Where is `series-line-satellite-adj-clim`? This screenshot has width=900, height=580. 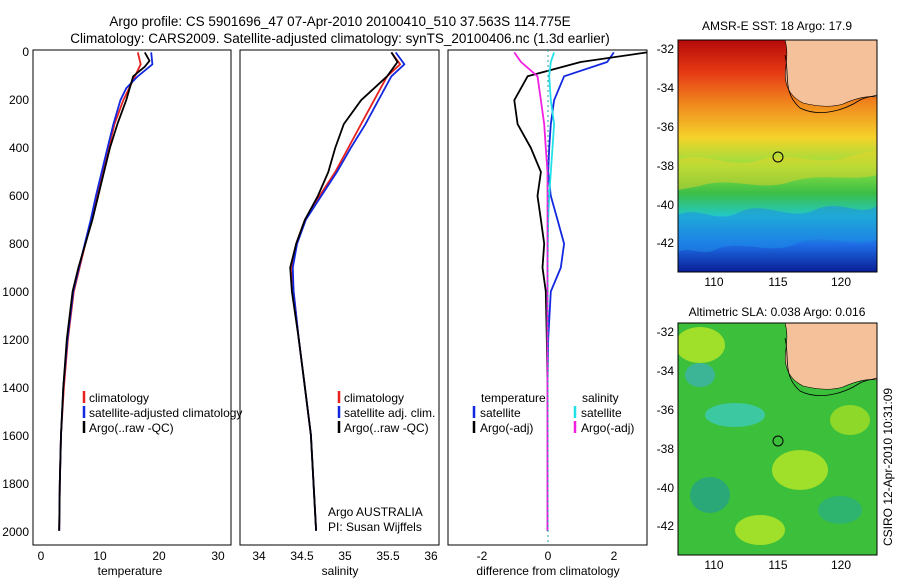 series-line-satellite-adj-clim is located at coordinates (348, 291).